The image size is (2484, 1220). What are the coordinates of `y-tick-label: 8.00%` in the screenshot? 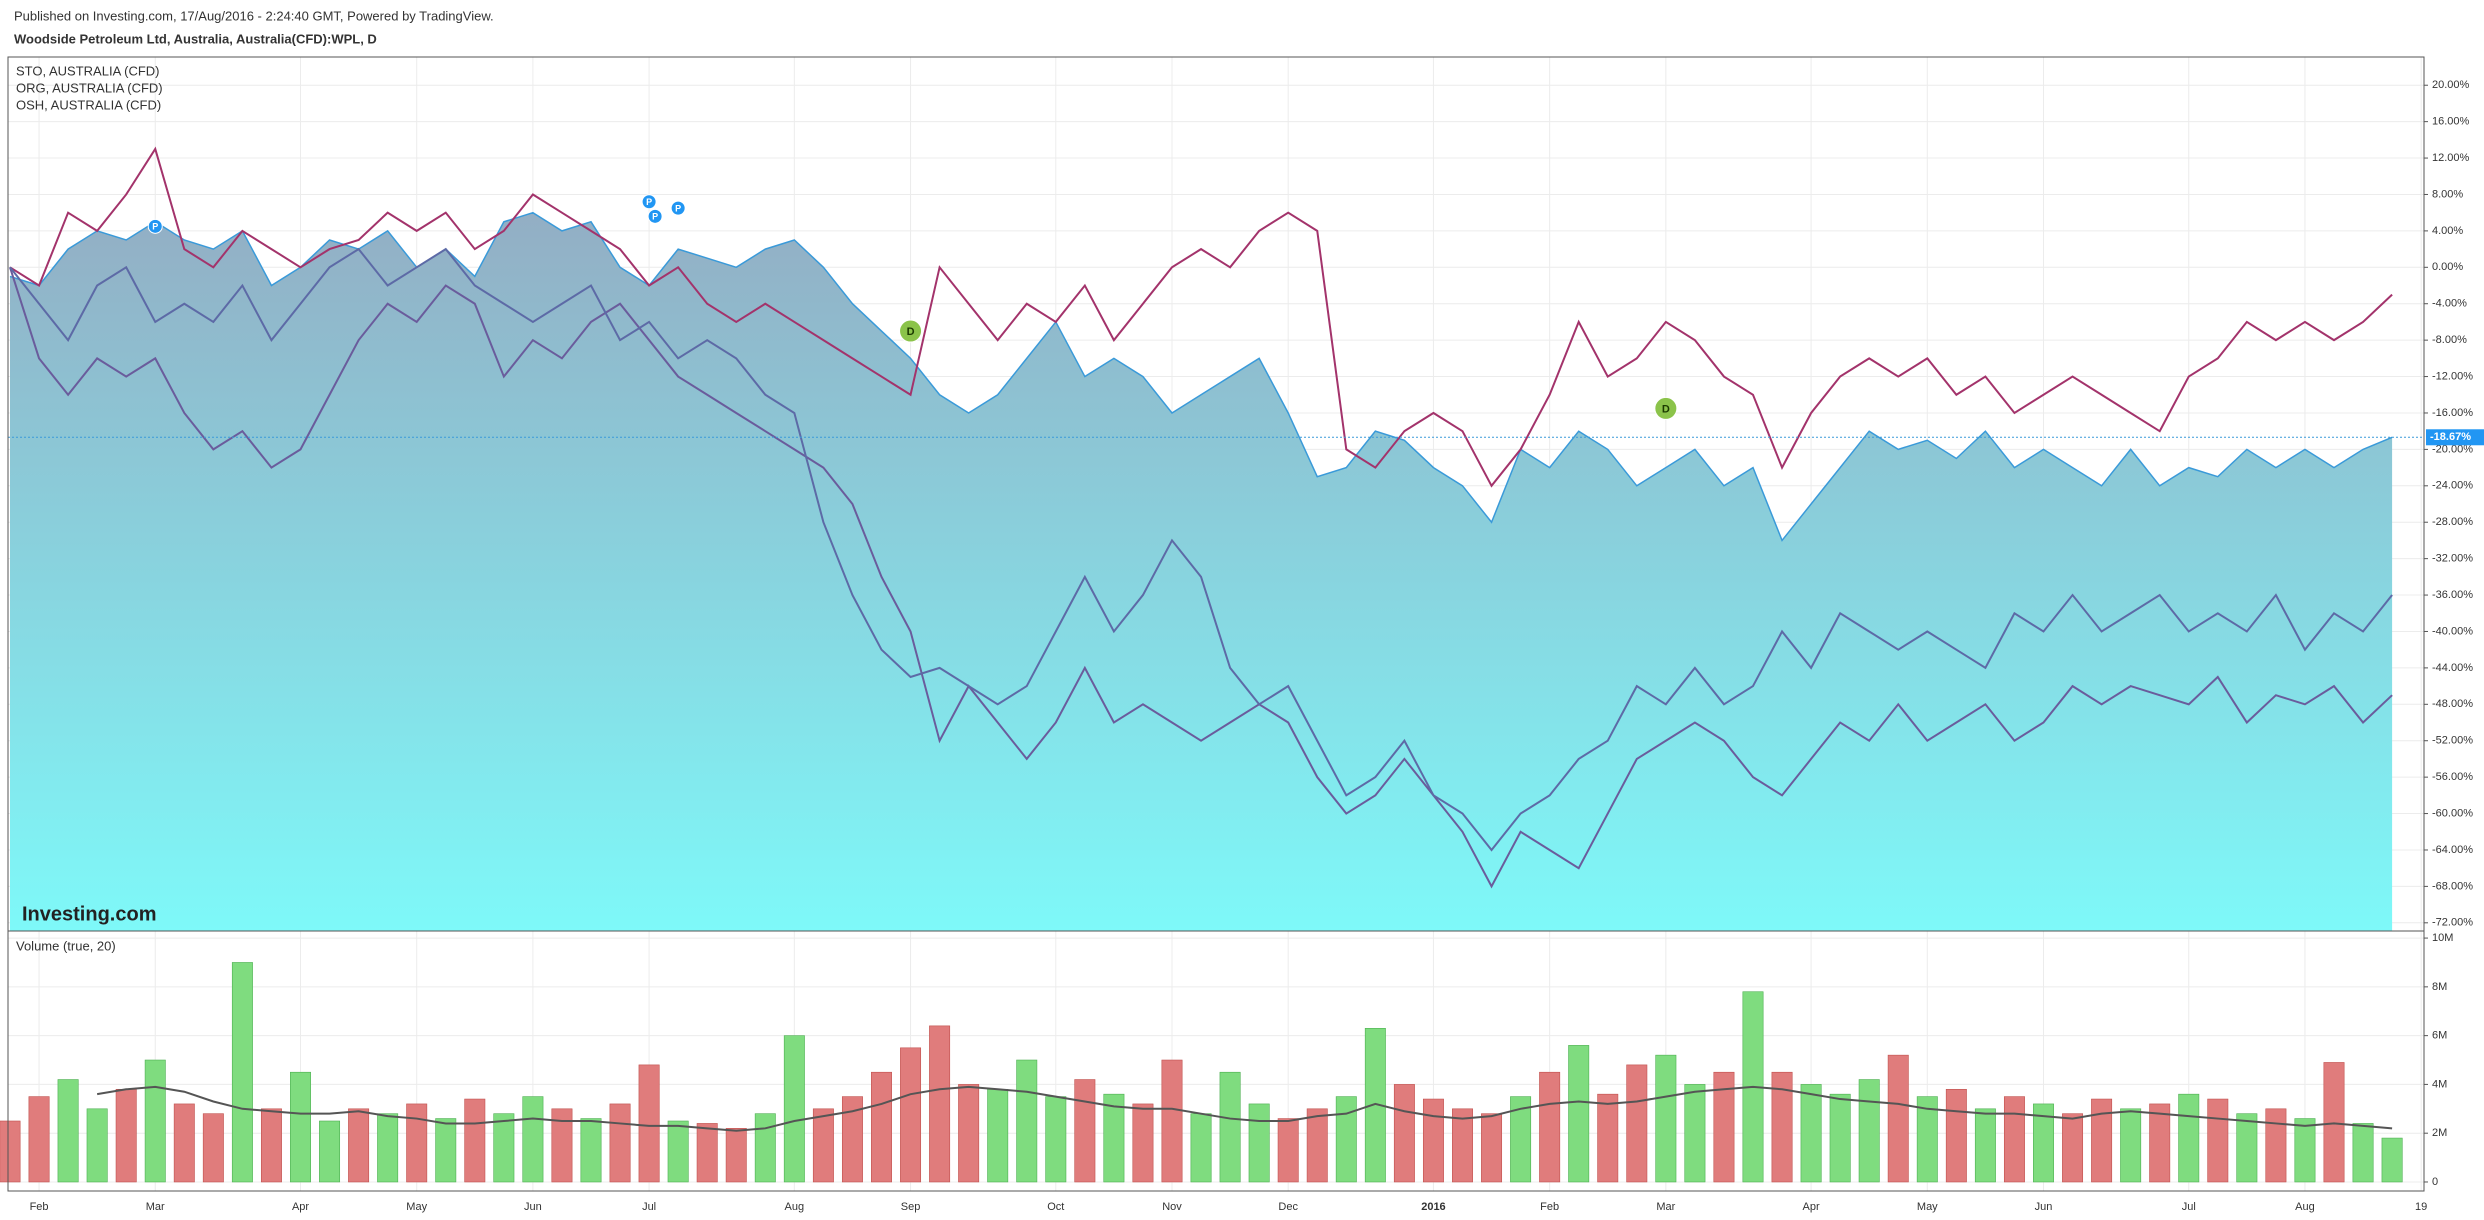 It's located at (2447, 194).